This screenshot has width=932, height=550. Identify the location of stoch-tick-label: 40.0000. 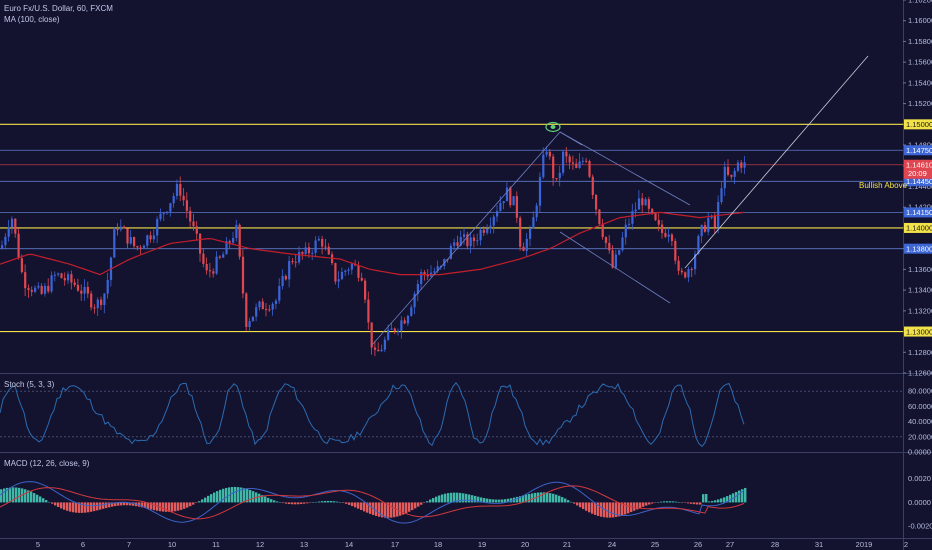
(920, 421).